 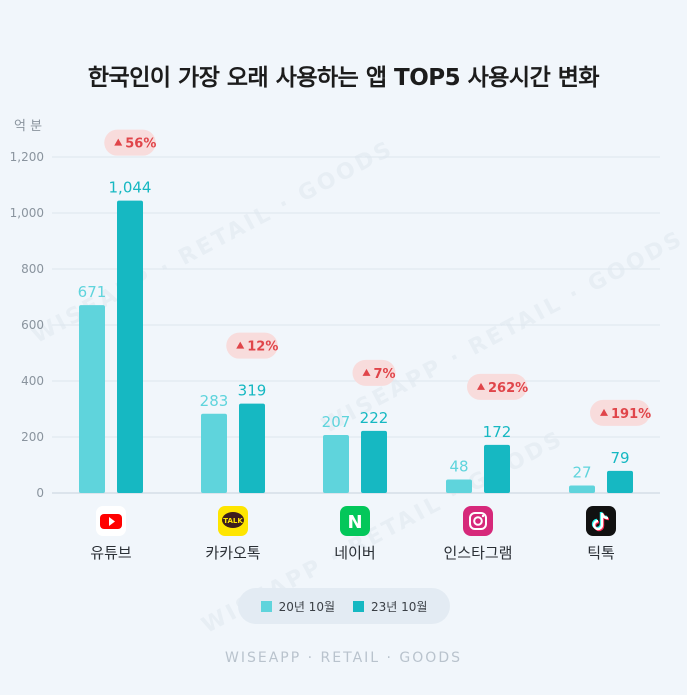 I want to click on category-label: 인스타그램, so click(x=477, y=553).